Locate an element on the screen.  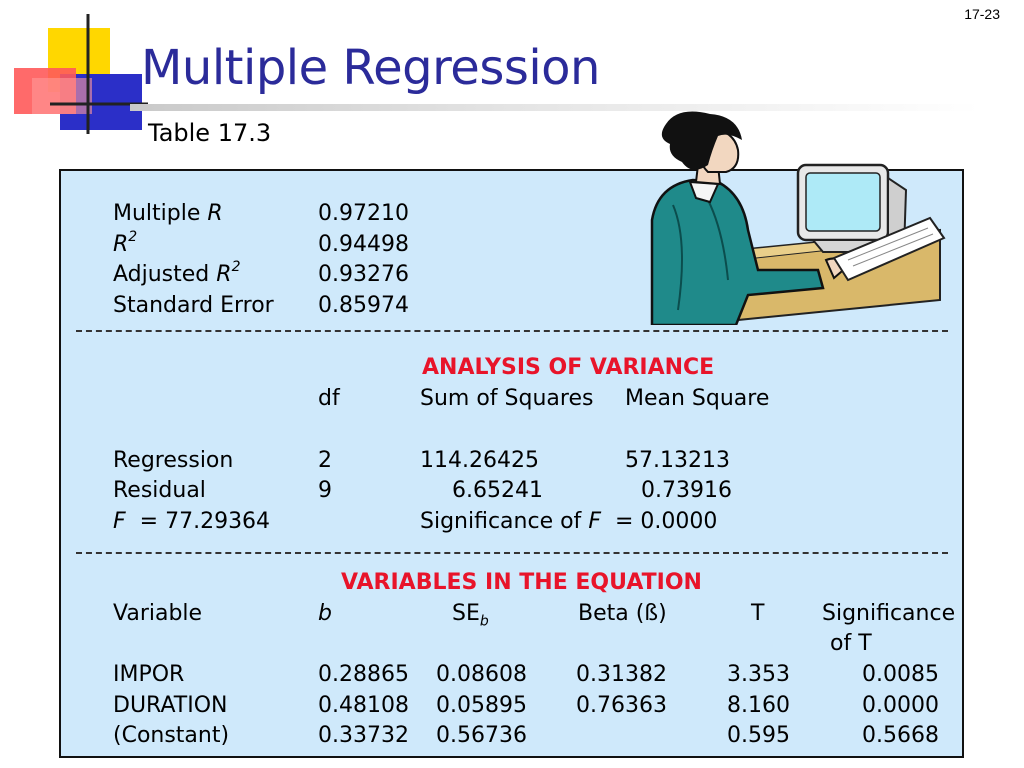
anova-col-sum-of-squares: Sum of Squares is located at coordinates (507, 398).